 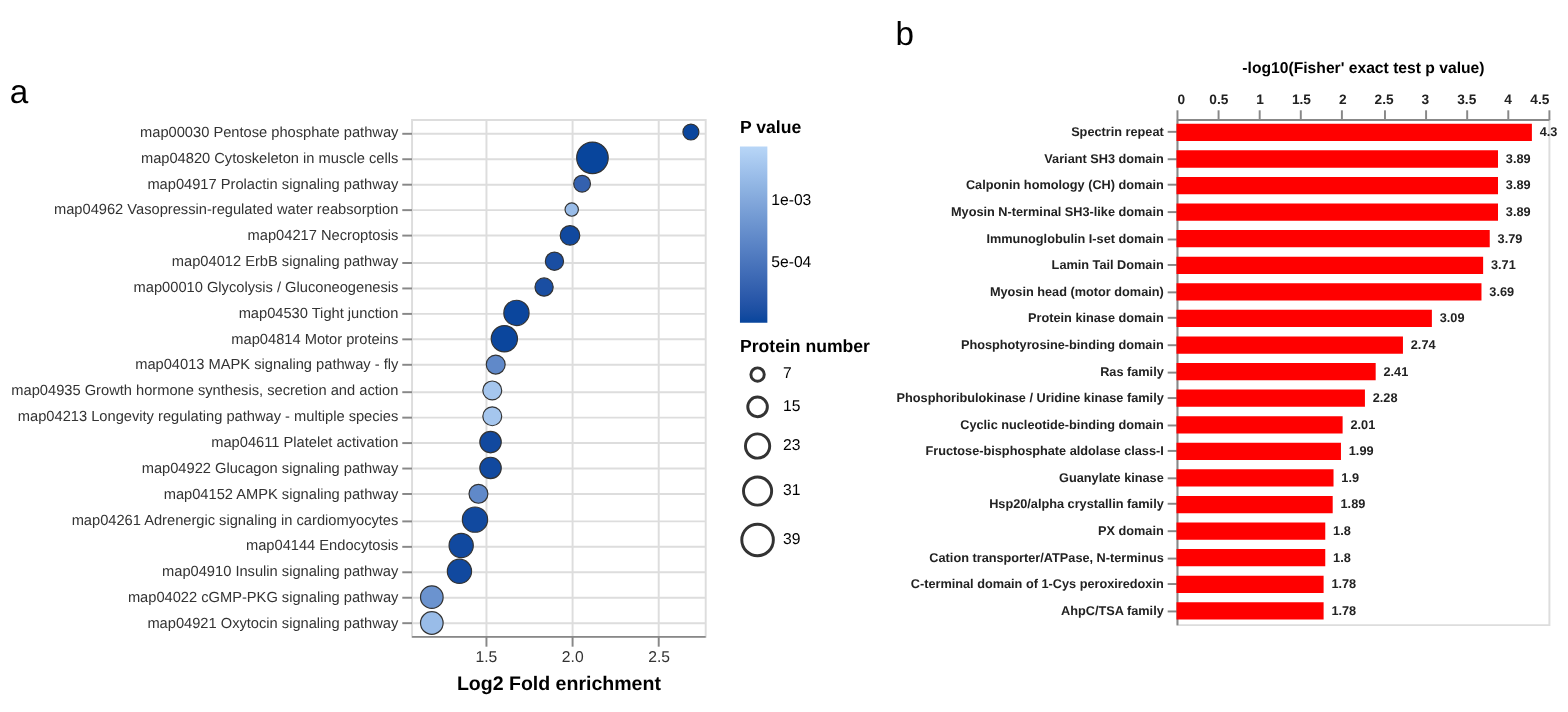 What do you see at coordinates (1364, 68) in the screenshot?
I see `x-axis-title: -log10(Fisher' exact test p value)` at bounding box center [1364, 68].